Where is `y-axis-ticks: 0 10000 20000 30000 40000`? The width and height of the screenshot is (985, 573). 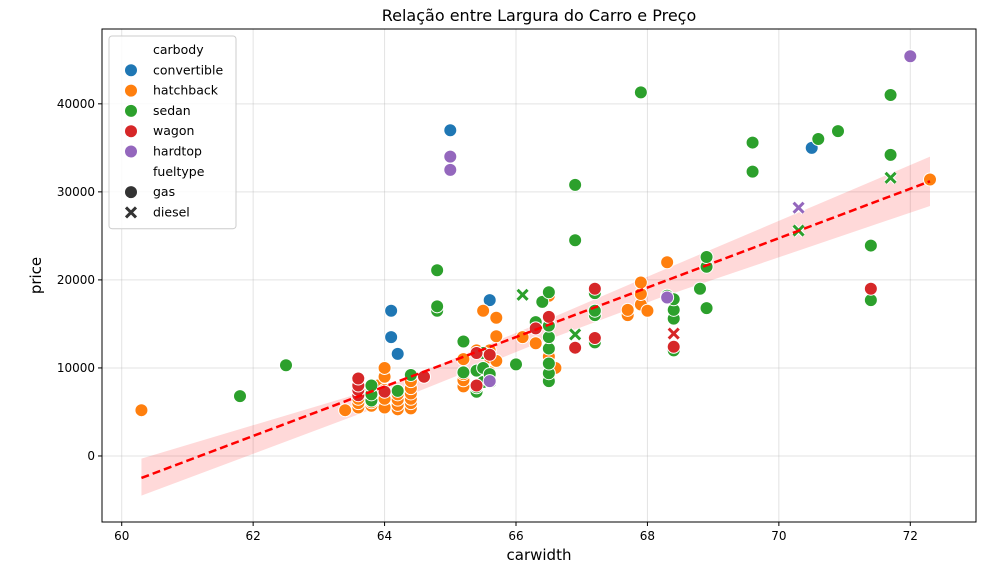
y-axis-ticks: 0 10000 20000 30000 40000 is located at coordinates (79, 280).